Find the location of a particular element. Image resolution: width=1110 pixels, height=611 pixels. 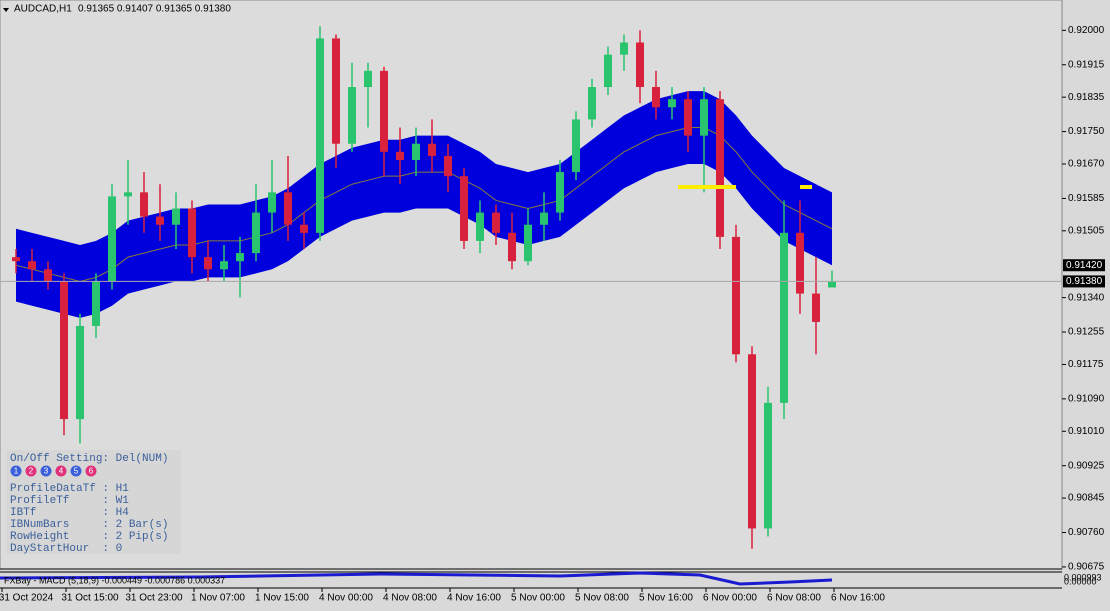

ohlc: 0.91365 0.91407 0.91365 0.91380 is located at coordinates (154, 9).